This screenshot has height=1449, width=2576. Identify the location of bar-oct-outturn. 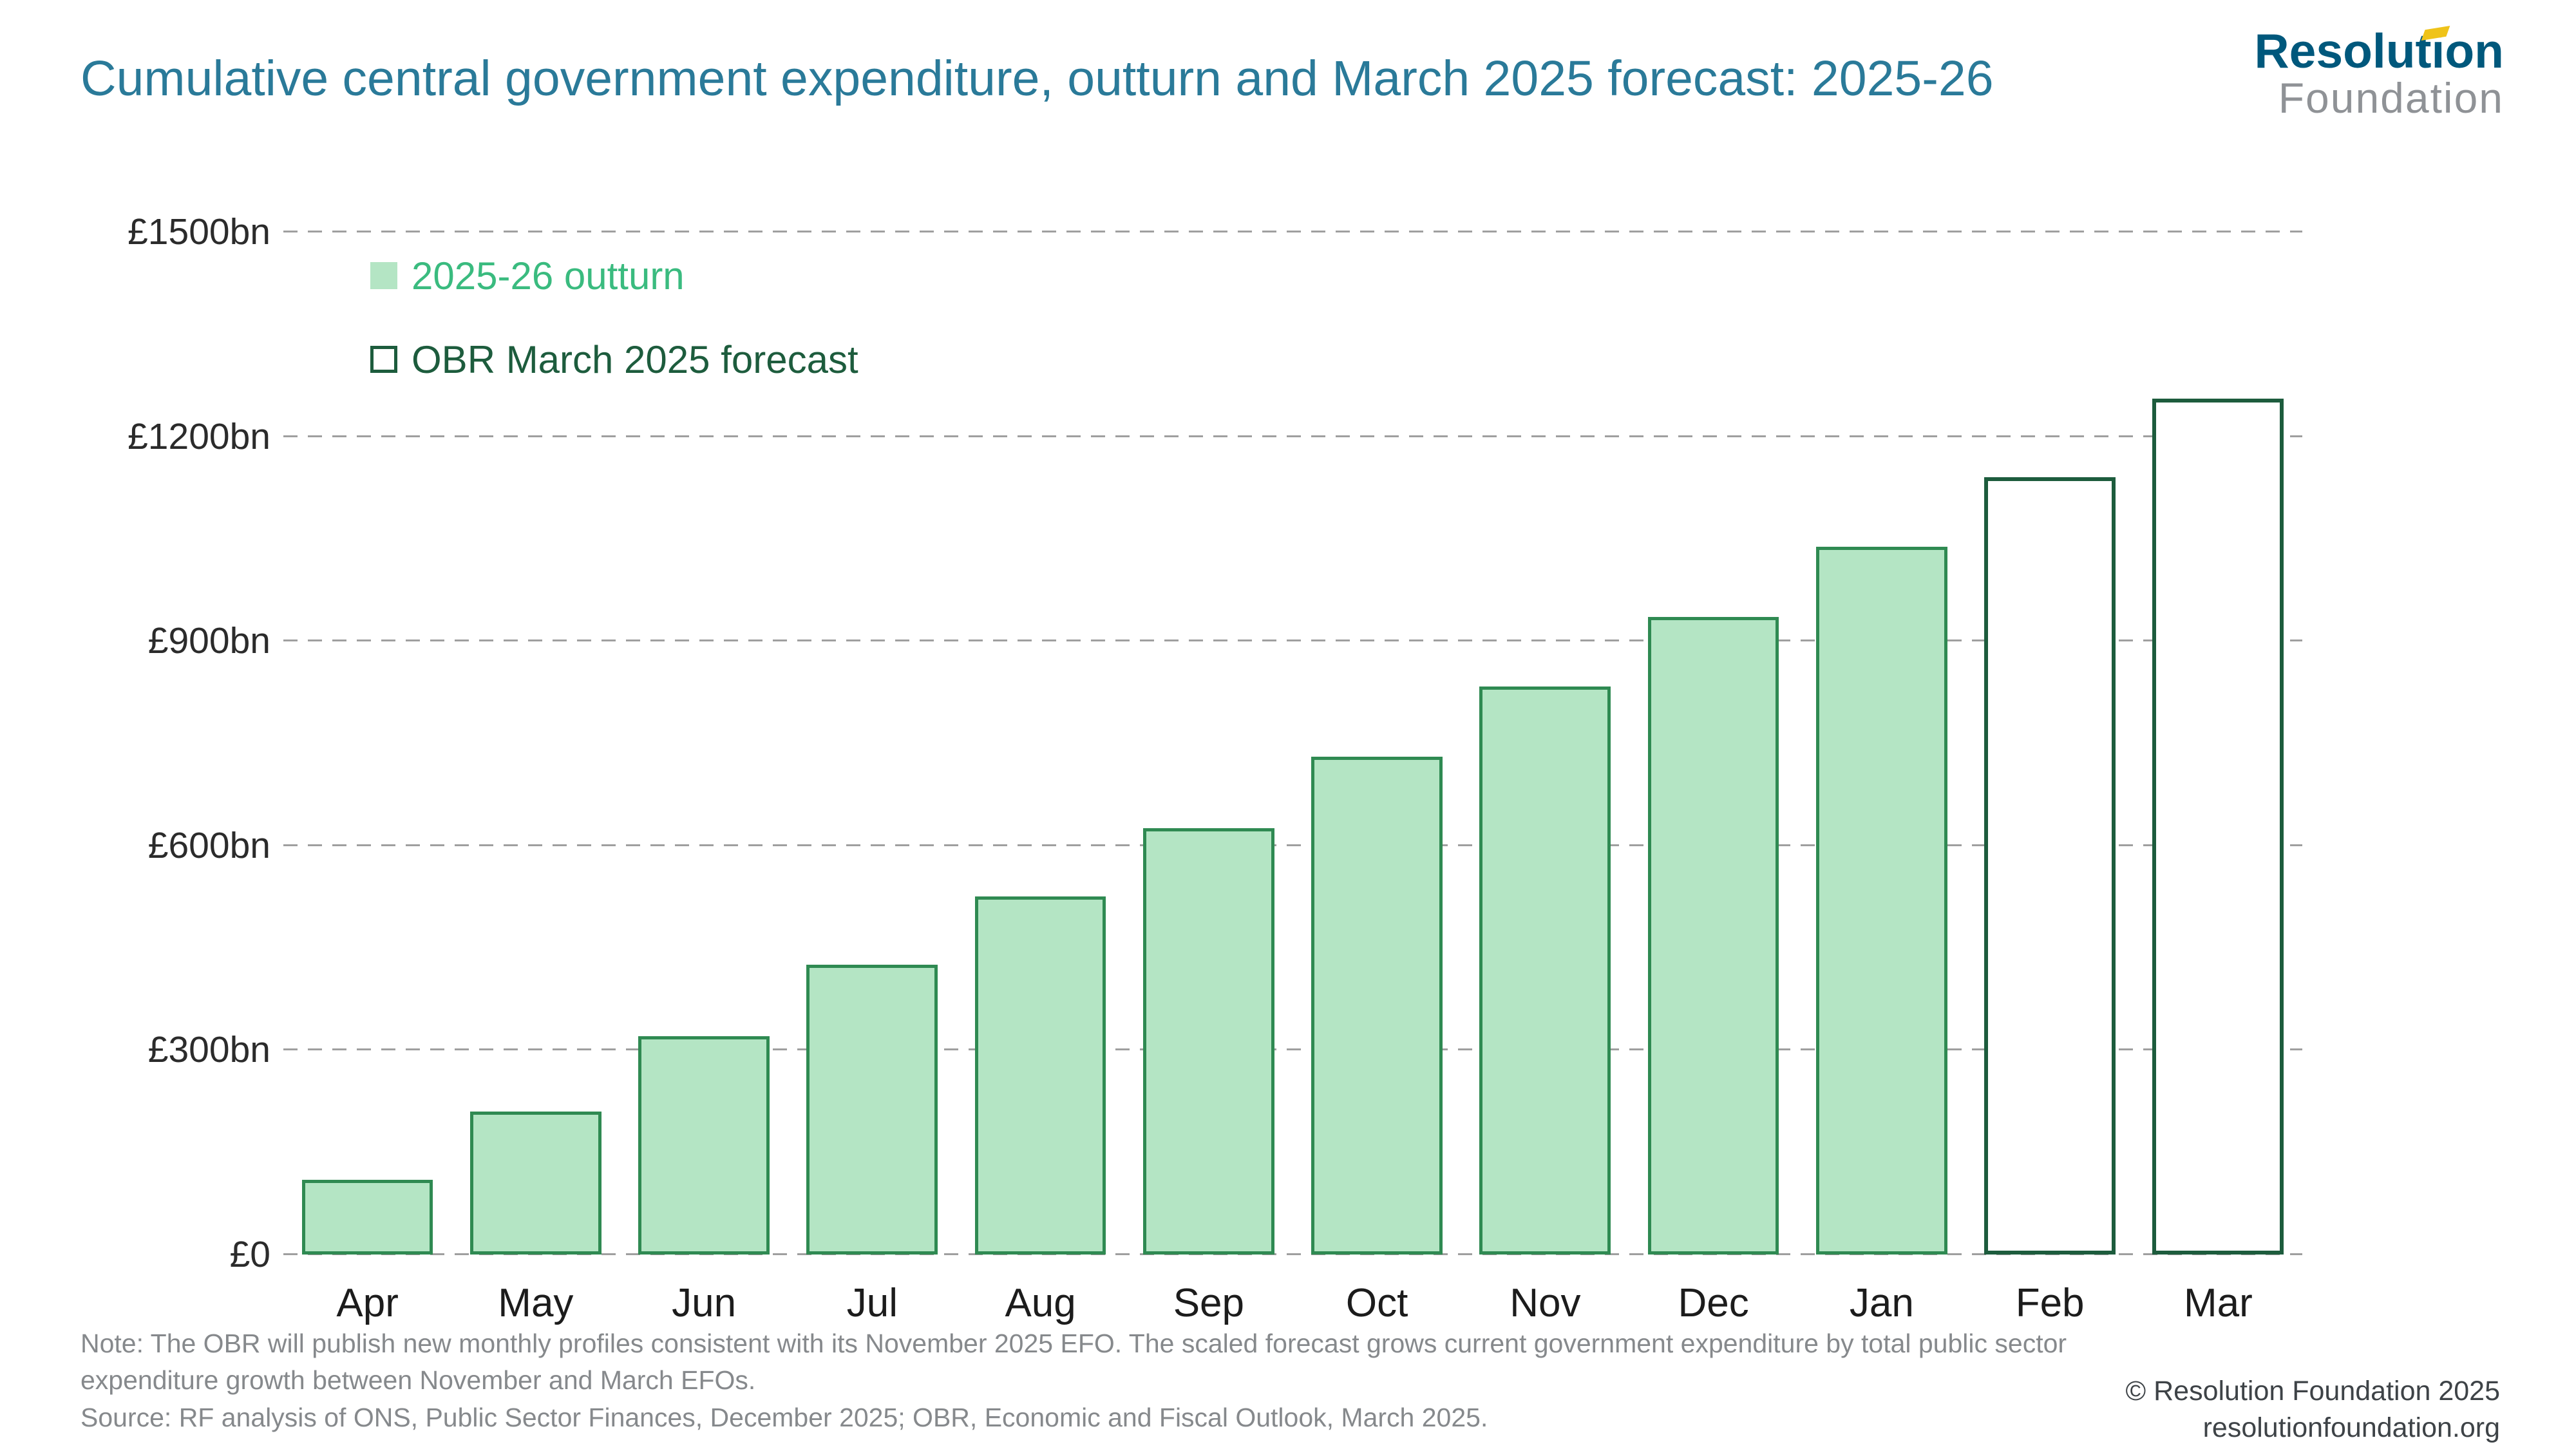
(1377, 1006).